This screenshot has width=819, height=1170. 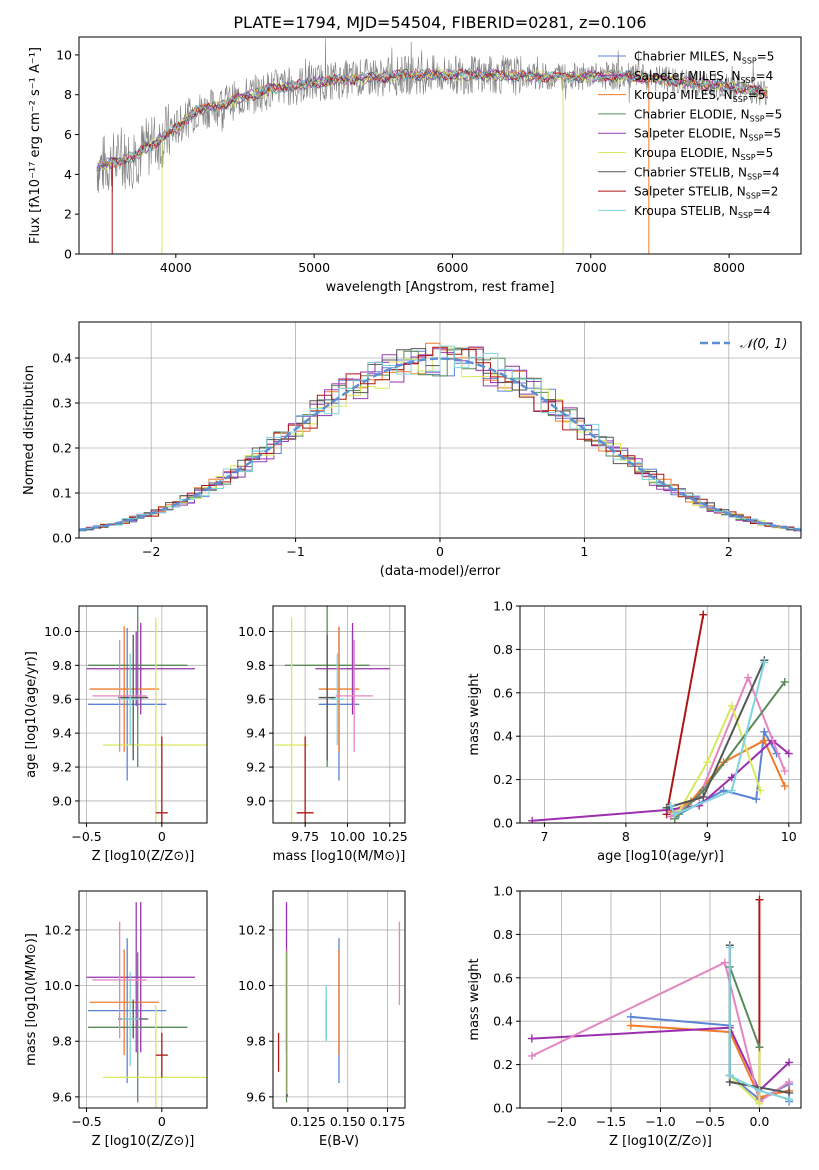 What do you see at coordinates (68, 254) in the screenshot?
I see `y-tick-label: 0` at bounding box center [68, 254].